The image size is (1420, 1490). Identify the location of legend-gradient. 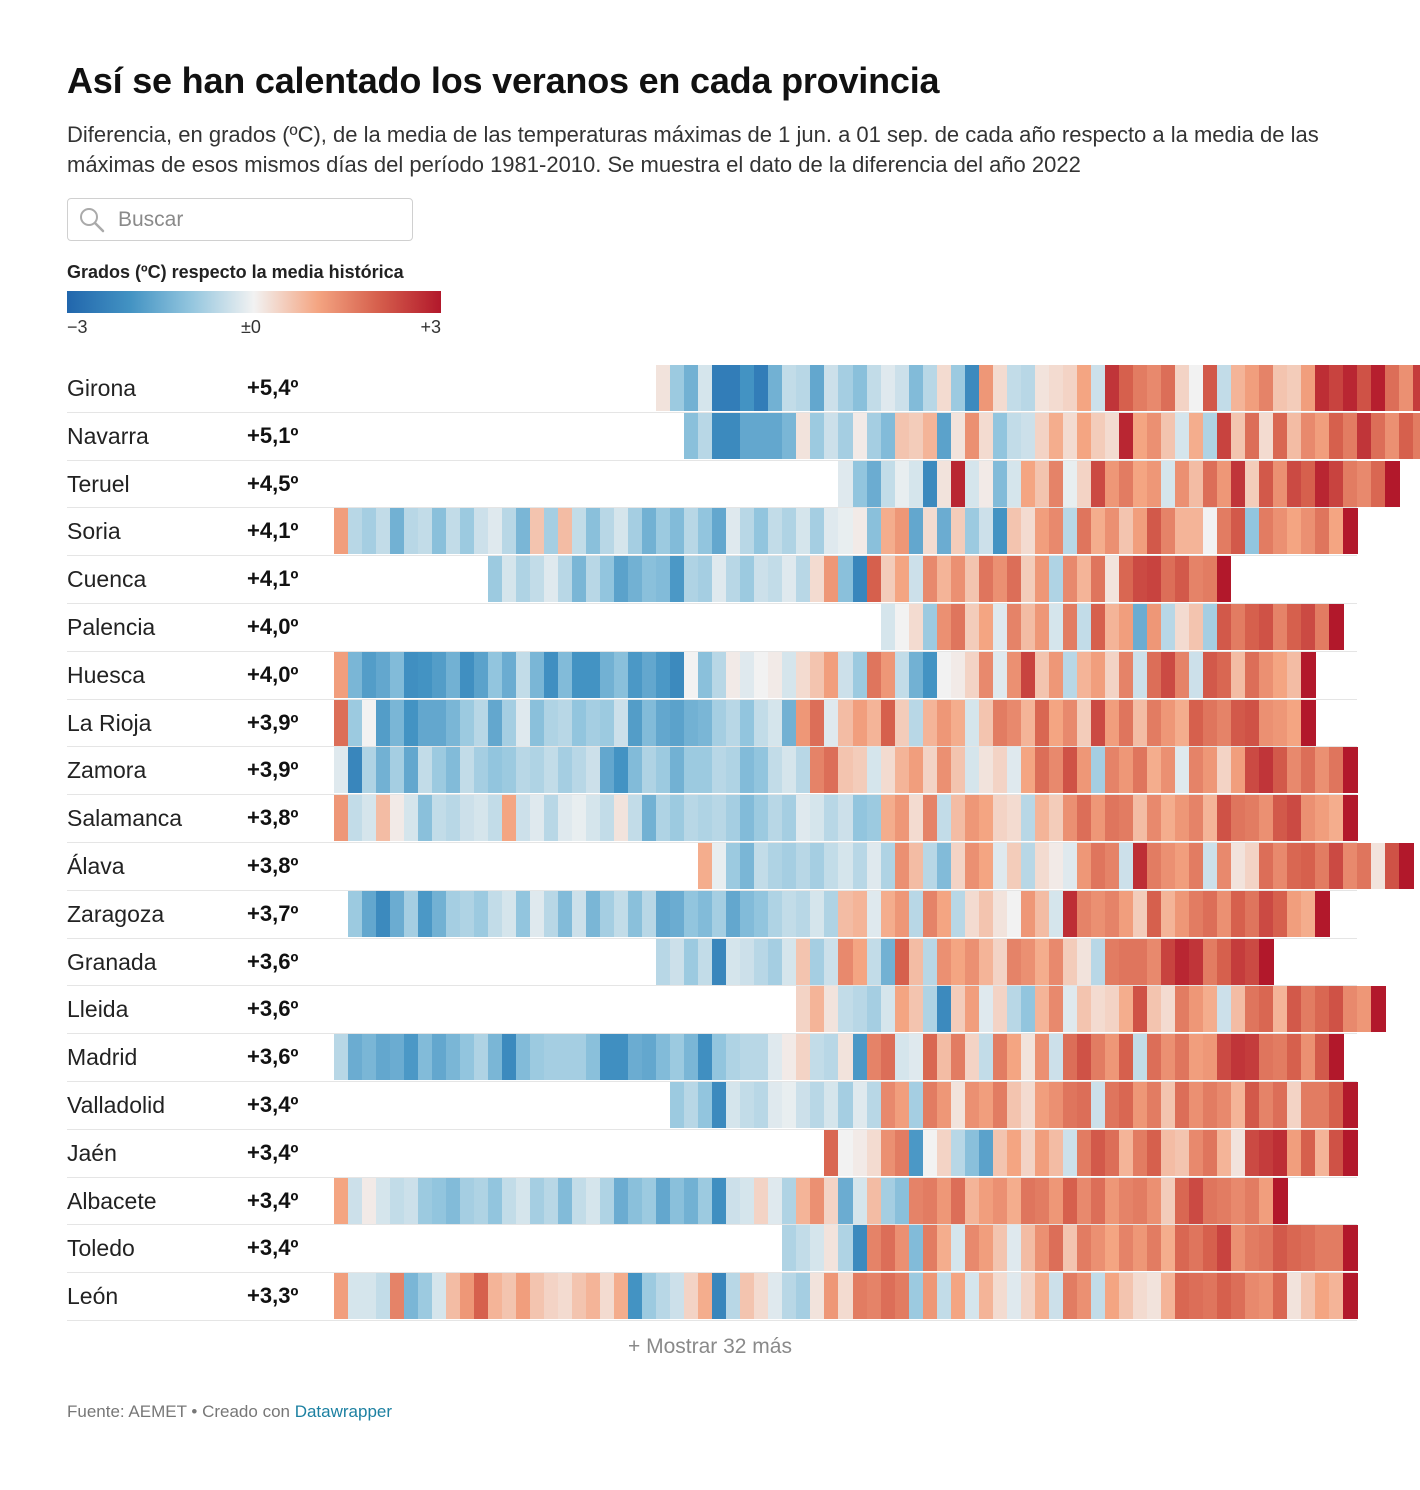
(254, 302).